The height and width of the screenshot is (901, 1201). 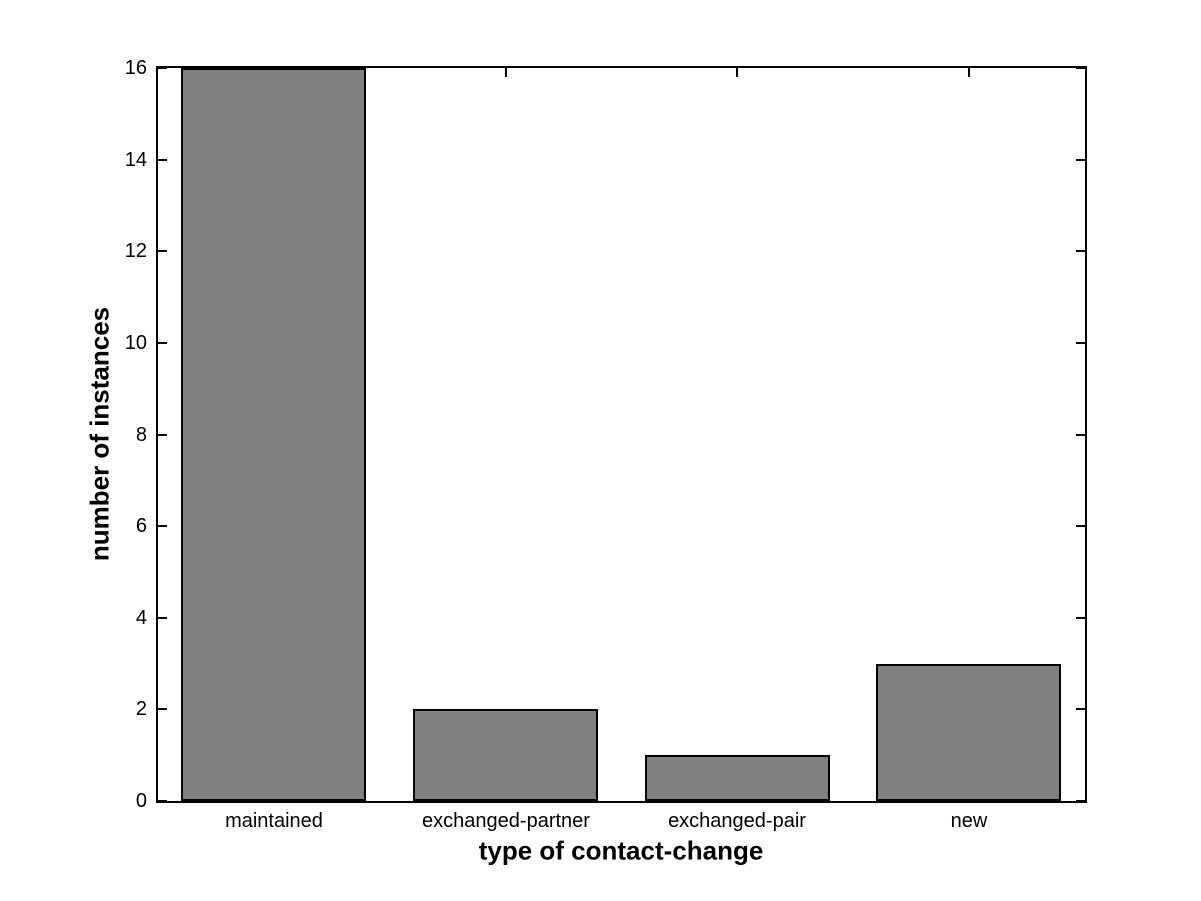 What do you see at coordinates (505, 755) in the screenshot?
I see `bar-exchanged-partner` at bounding box center [505, 755].